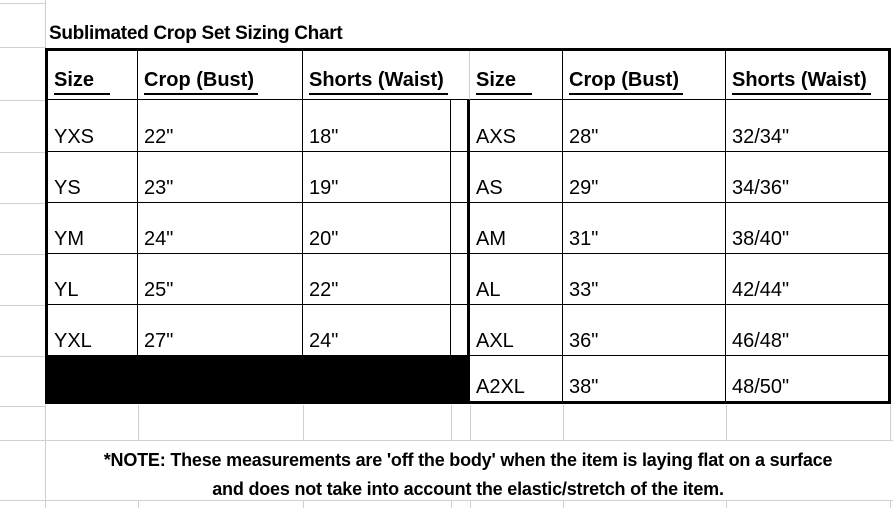 The height and width of the screenshot is (508, 893). Describe the element at coordinates (516, 378) in the screenshot. I see `size-cell-adult: A2XL` at that location.